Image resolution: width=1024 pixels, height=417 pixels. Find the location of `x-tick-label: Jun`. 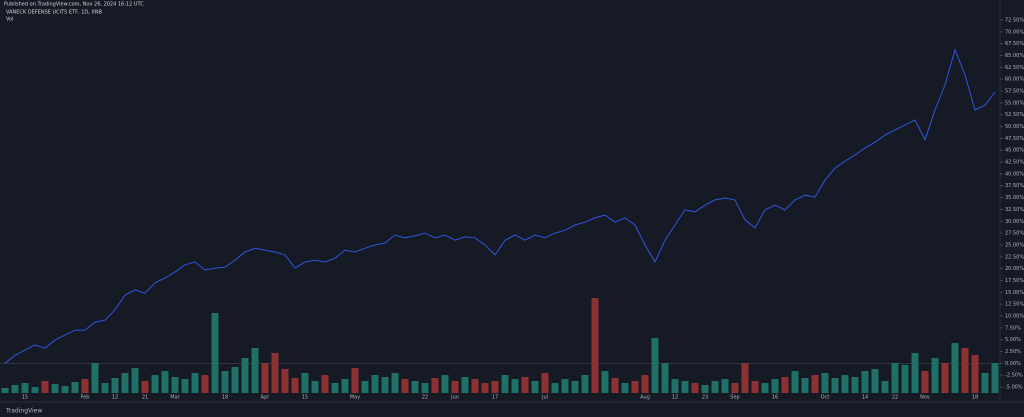

x-tick-label: Jun is located at coordinates (454, 398).